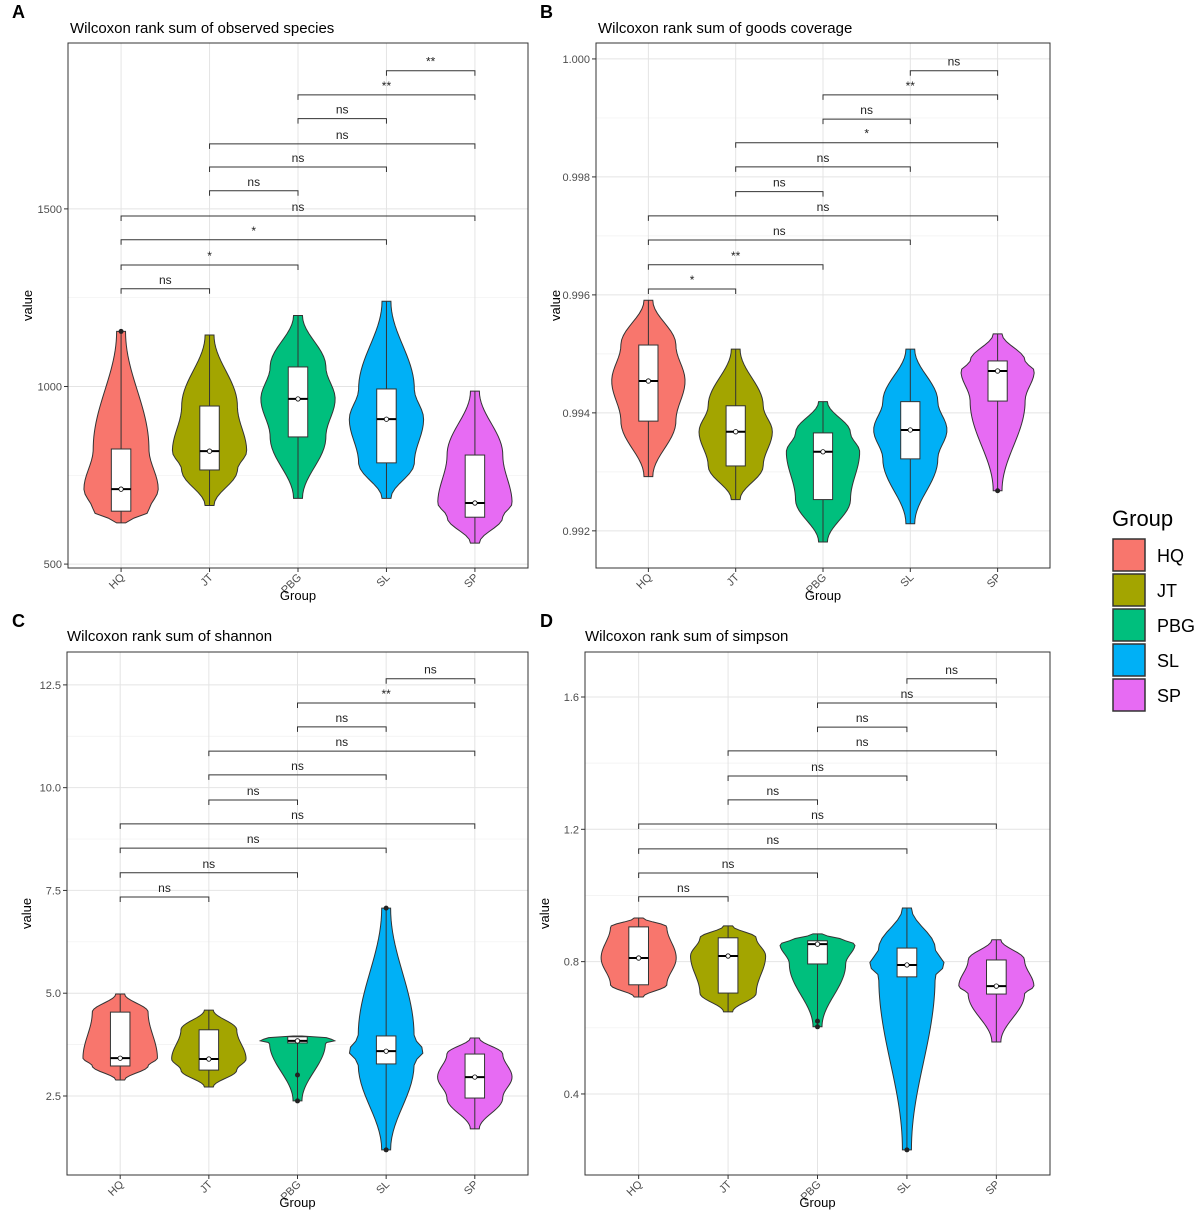 The image size is (1200, 1220). What do you see at coordinates (571, 830) in the screenshot?
I see `y-tick-label: 1.2` at bounding box center [571, 830].